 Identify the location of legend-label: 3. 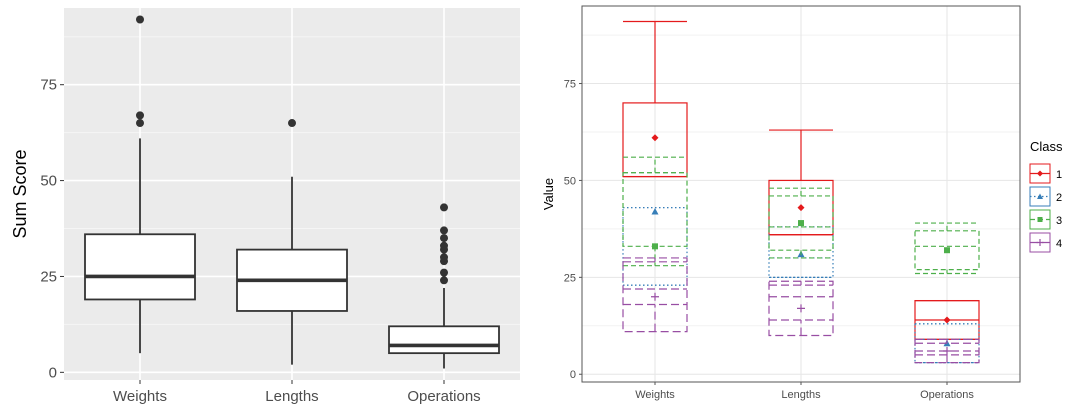
(1059, 221).